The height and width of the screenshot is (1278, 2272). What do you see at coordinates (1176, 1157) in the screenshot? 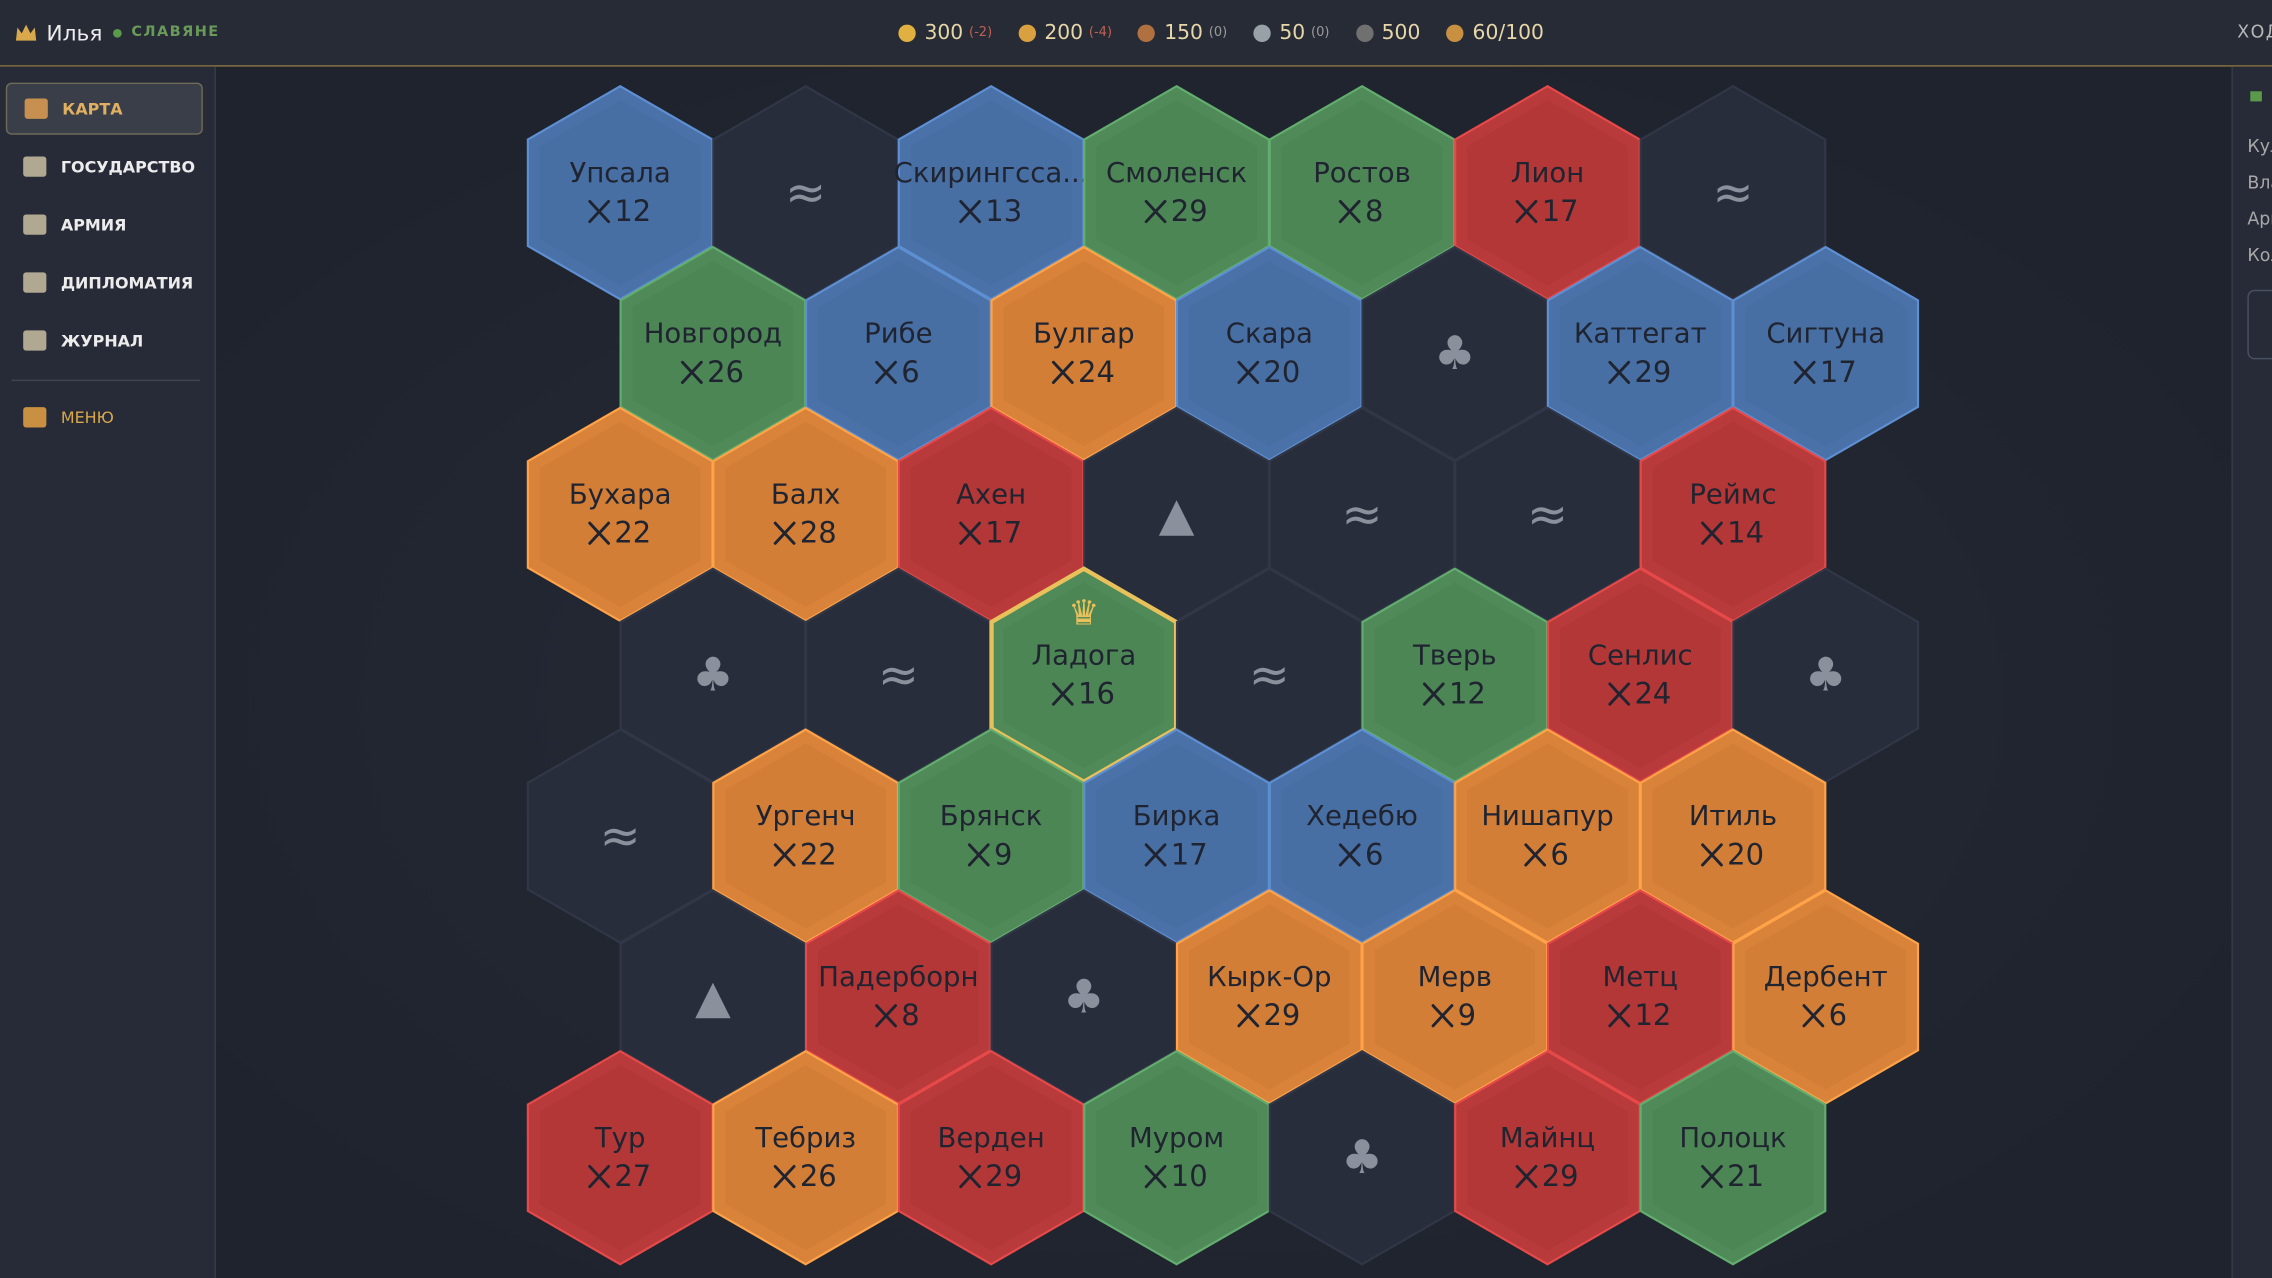
I see `city-tile: Муром 10` at bounding box center [1176, 1157].